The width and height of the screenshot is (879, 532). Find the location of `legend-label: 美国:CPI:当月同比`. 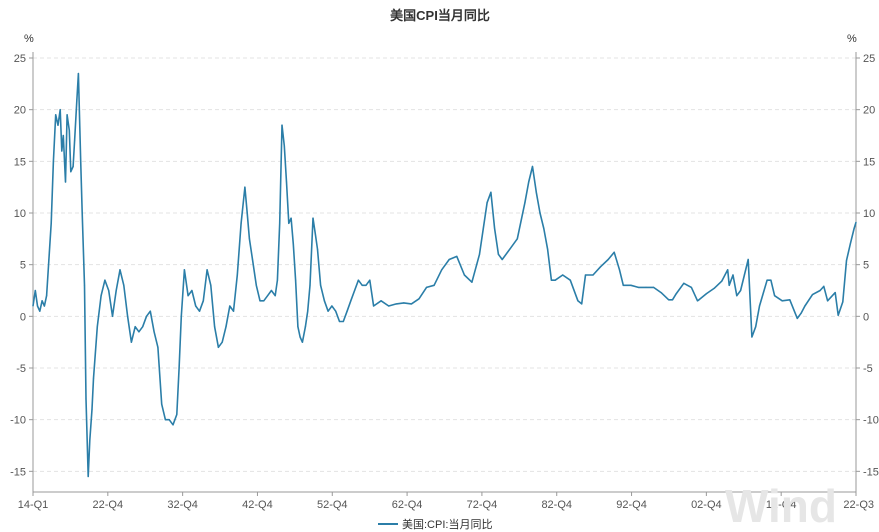

legend-label: 美国:CPI:当月同比 is located at coordinates (447, 524).